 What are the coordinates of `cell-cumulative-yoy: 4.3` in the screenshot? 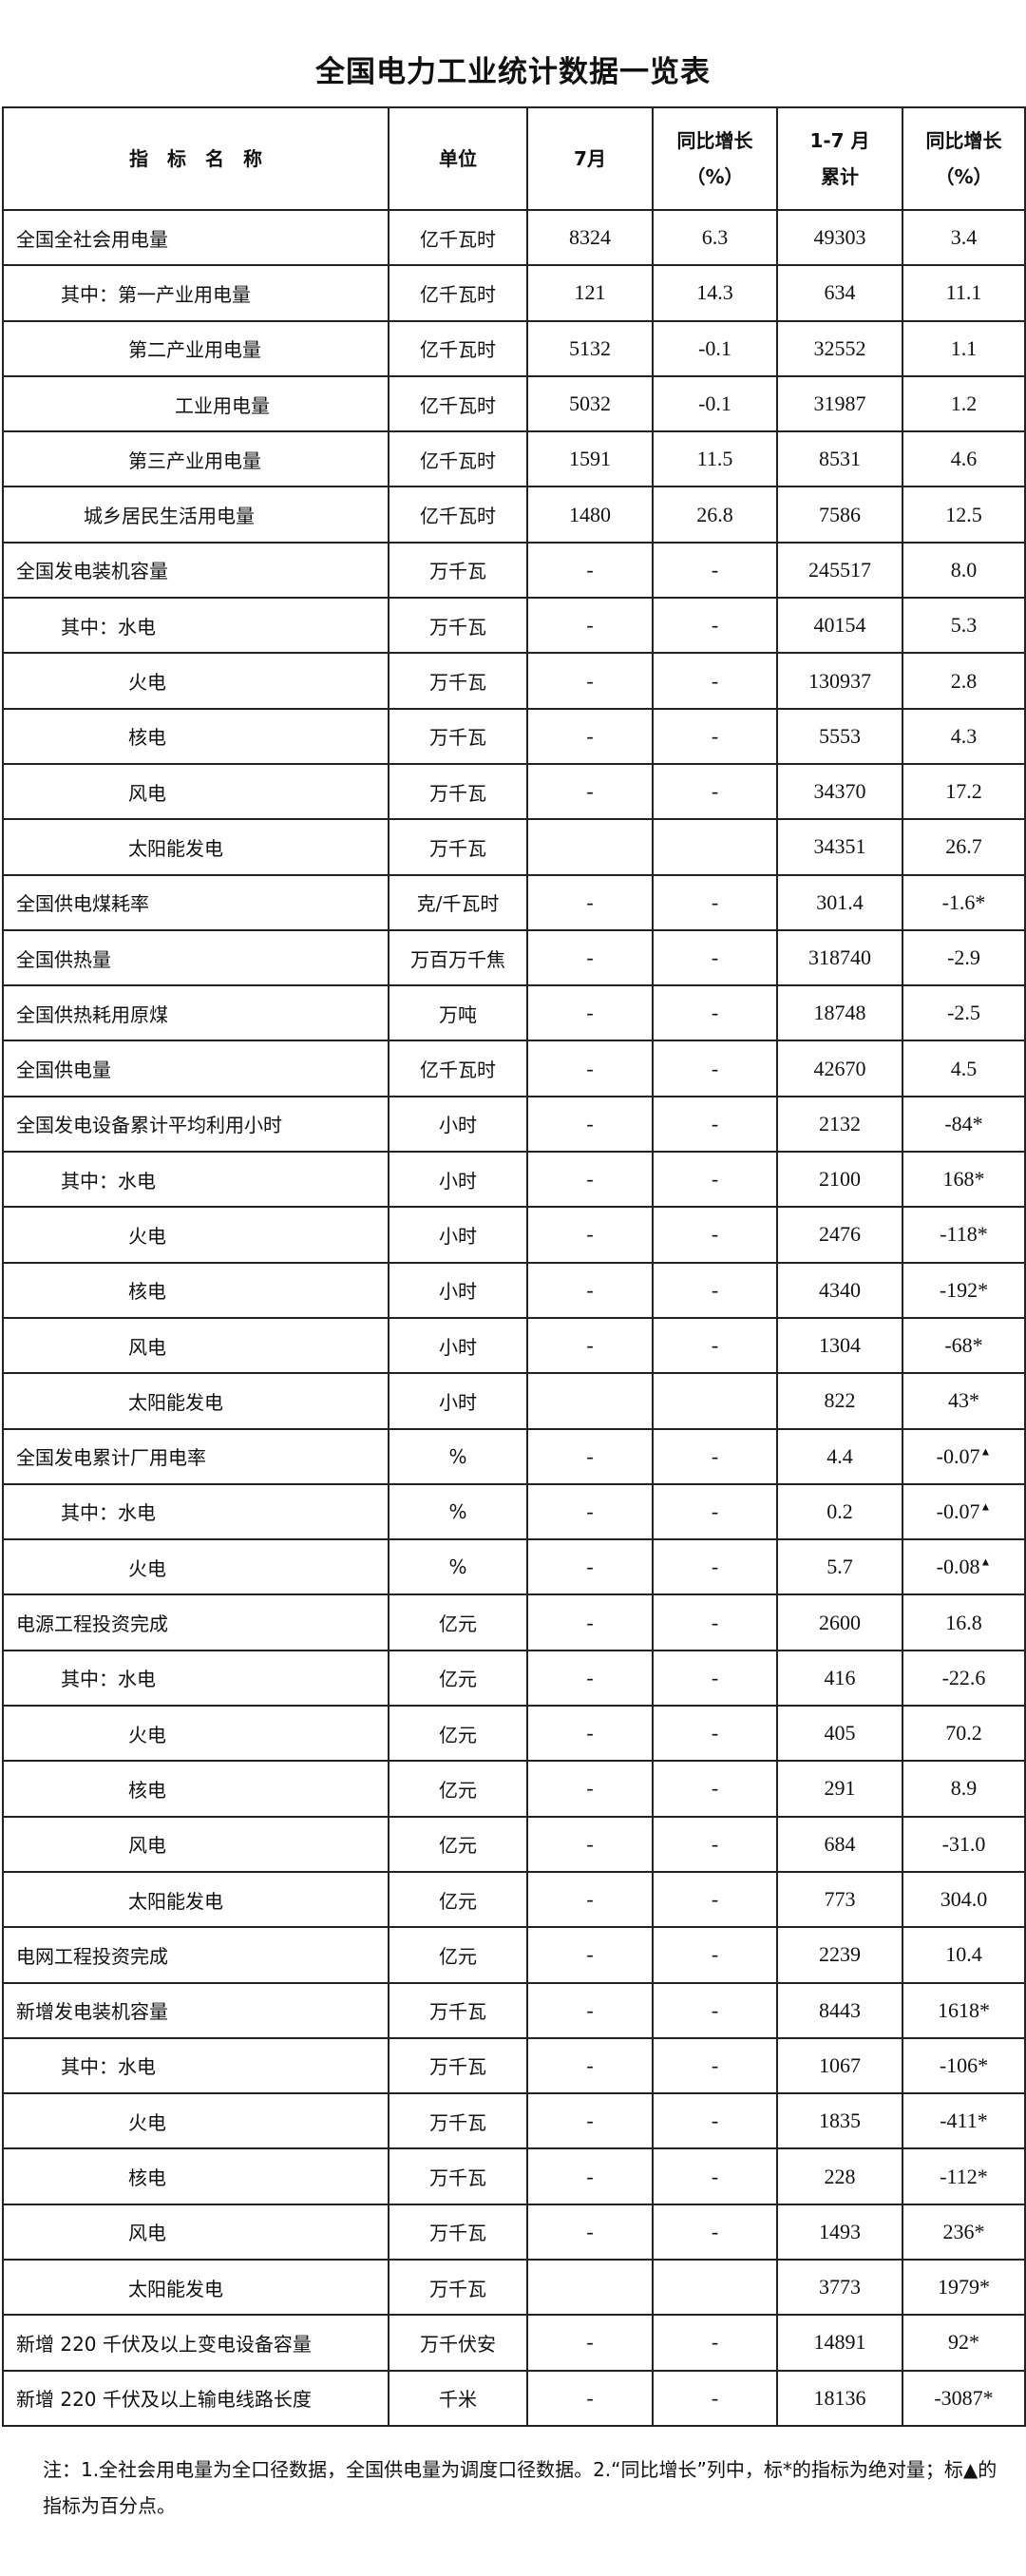 It's located at (964, 736).